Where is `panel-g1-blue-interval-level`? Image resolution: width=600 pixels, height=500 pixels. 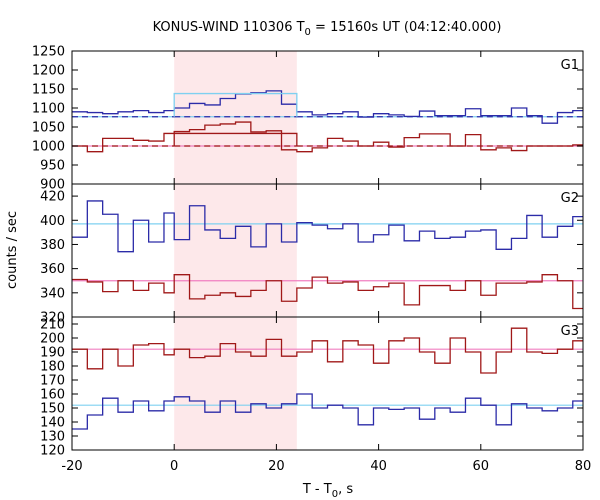 panel-g1-blue-interval-level is located at coordinates (235, 104).